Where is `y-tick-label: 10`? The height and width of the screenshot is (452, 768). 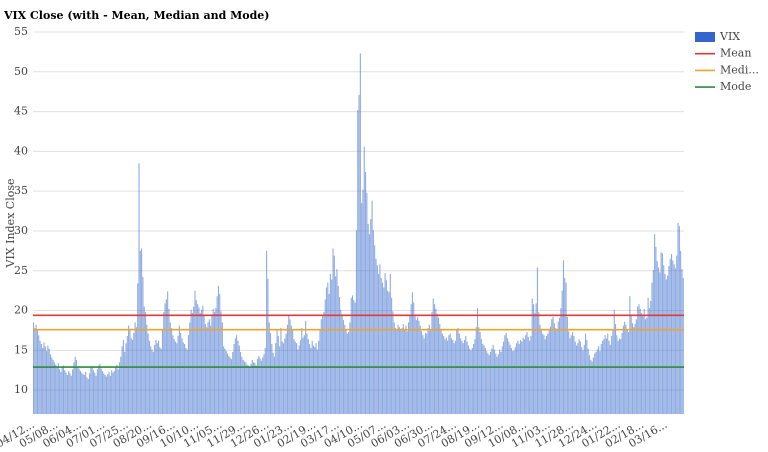
y-tick-label: 10 is located at coordinates (21, 389).